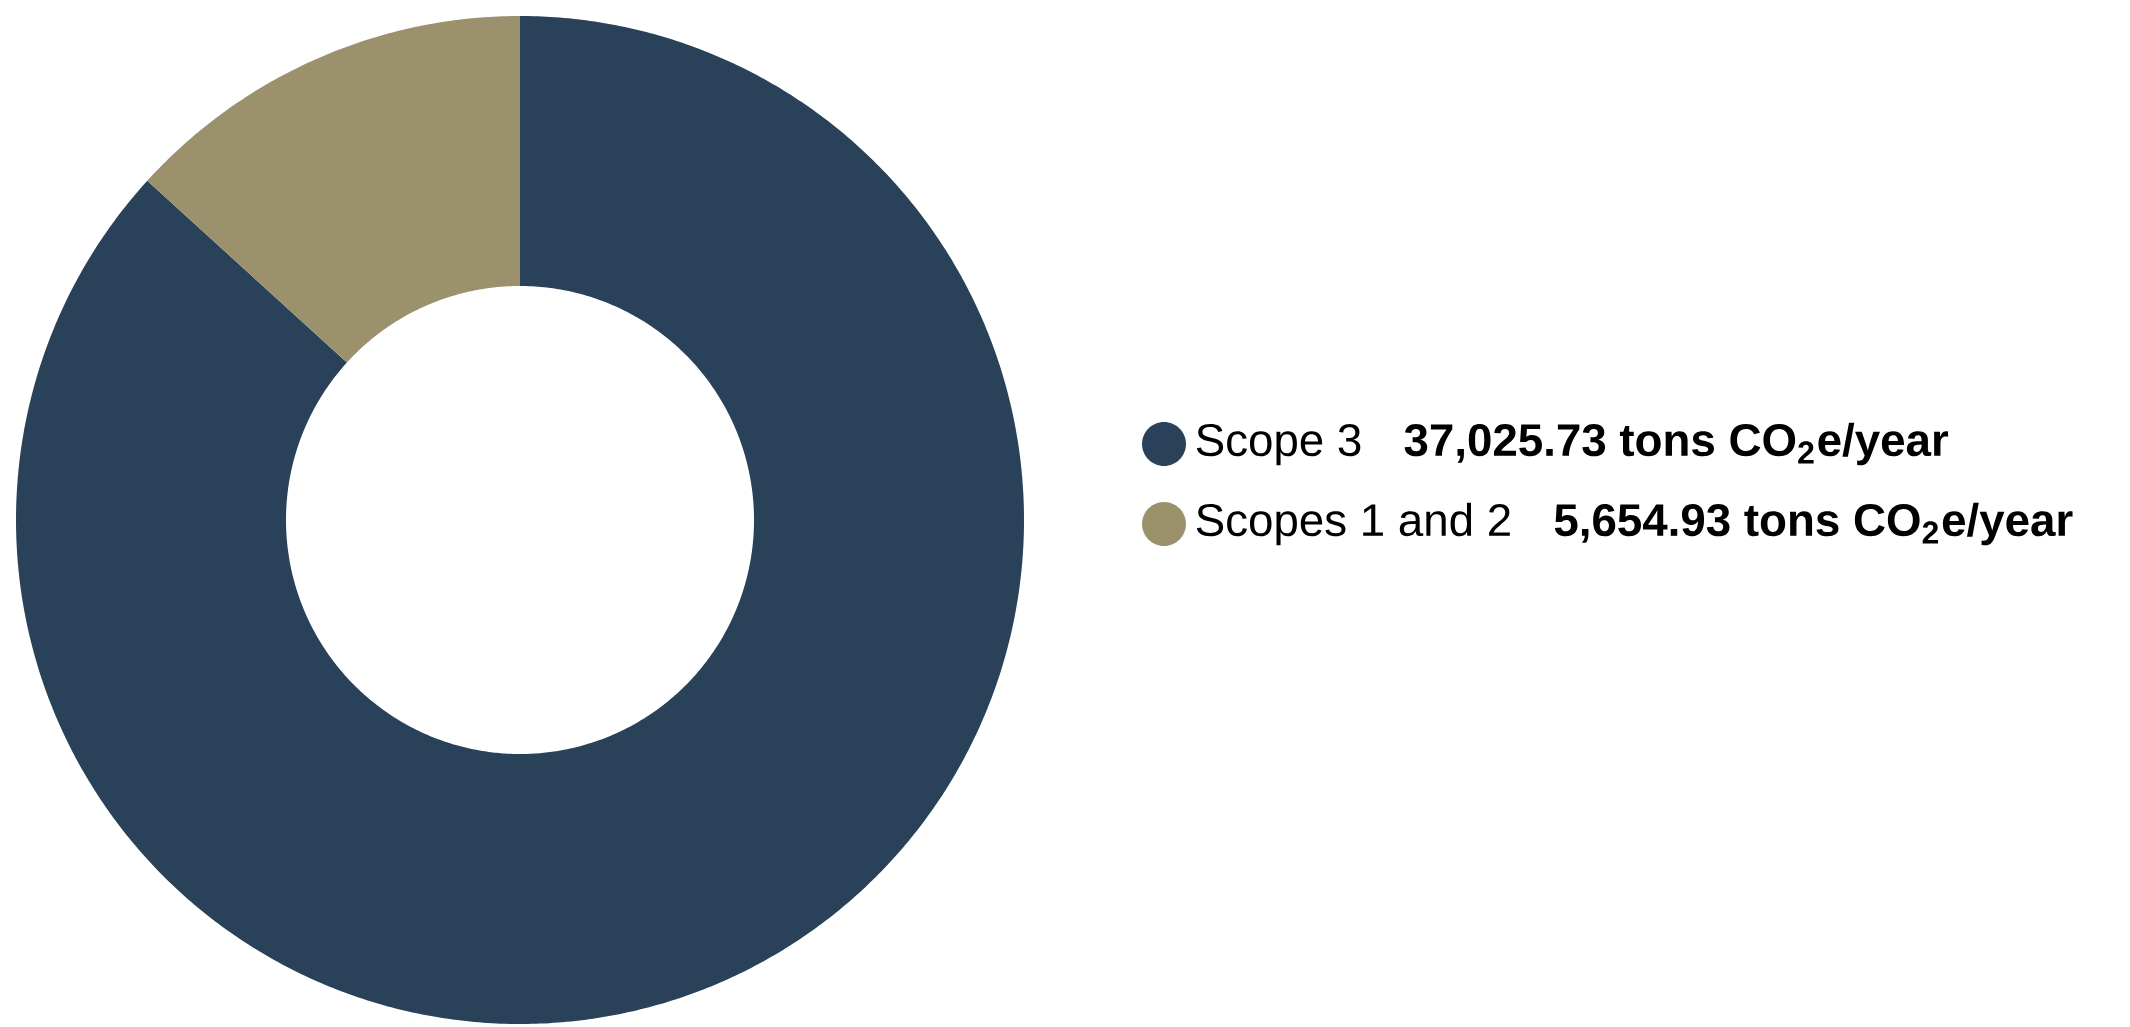 The width and height of the screenshot is (2130, 1027). Describe the element at coordinates (1813, 524) in the screenshot. I see `data-label: 5,654.93 tons CO$_{2}$e/year` at that location.